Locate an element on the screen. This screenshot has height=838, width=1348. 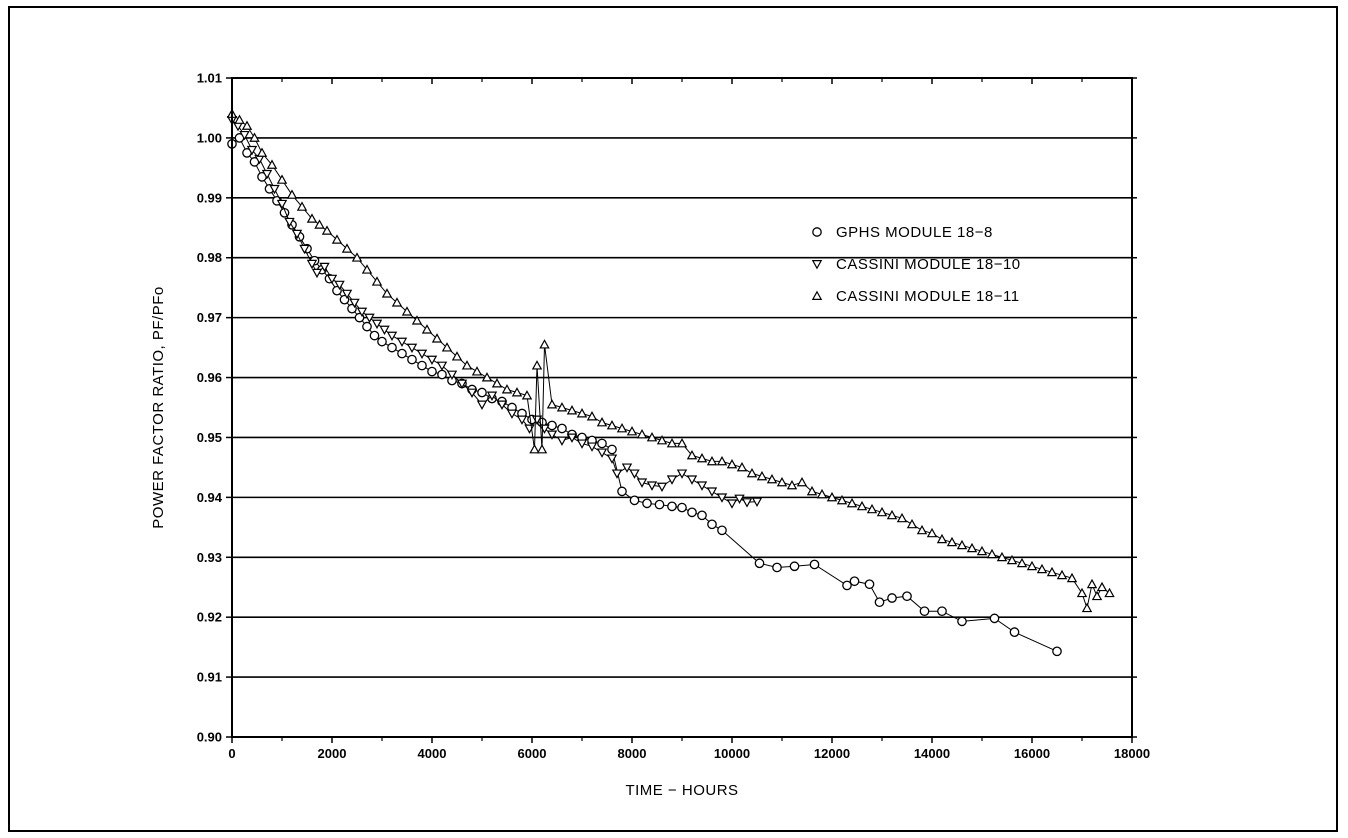
y-tick-label: 1.00 is located at coordinates (209, 137).